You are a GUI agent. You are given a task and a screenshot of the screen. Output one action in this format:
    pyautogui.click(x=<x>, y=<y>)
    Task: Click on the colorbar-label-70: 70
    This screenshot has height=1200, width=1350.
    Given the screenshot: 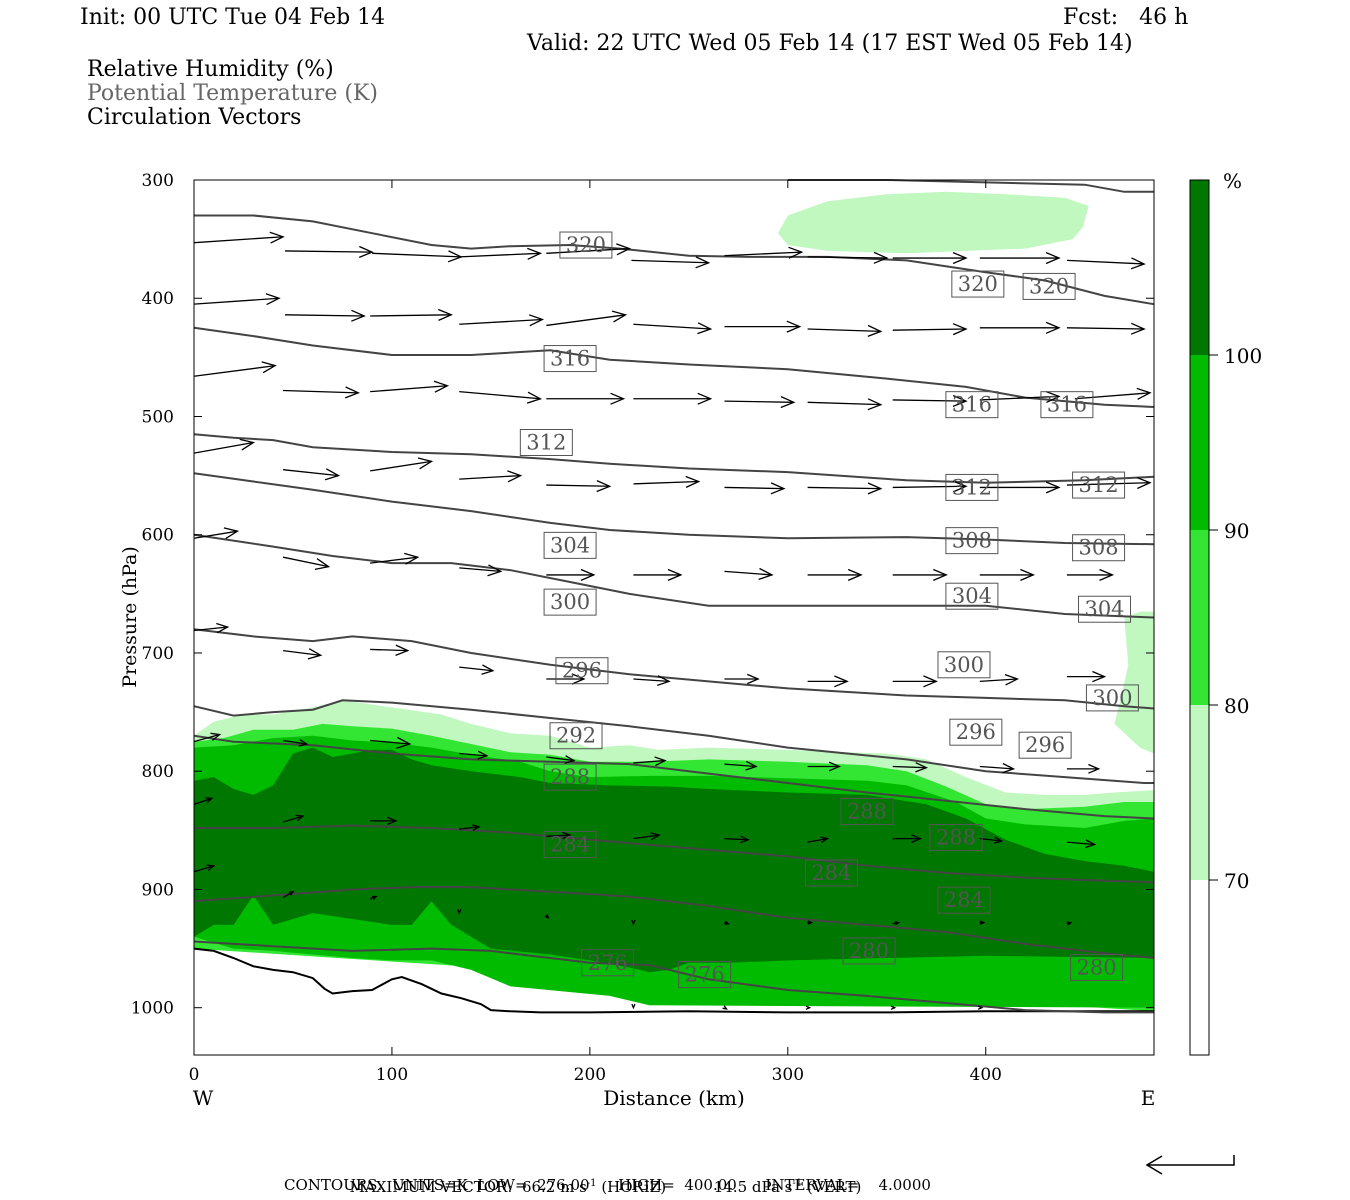 What is the action you would take?
    pyautogui.click(x=1236, y=881)
    